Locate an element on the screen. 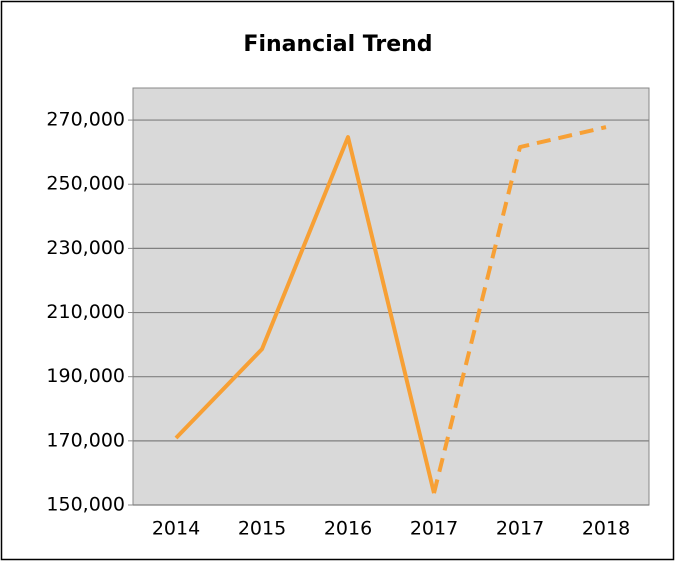 Image resolution: width=676 pixels, height=562 pixels. y-tick-label: 270,000 is located at coordinates (85, 120).